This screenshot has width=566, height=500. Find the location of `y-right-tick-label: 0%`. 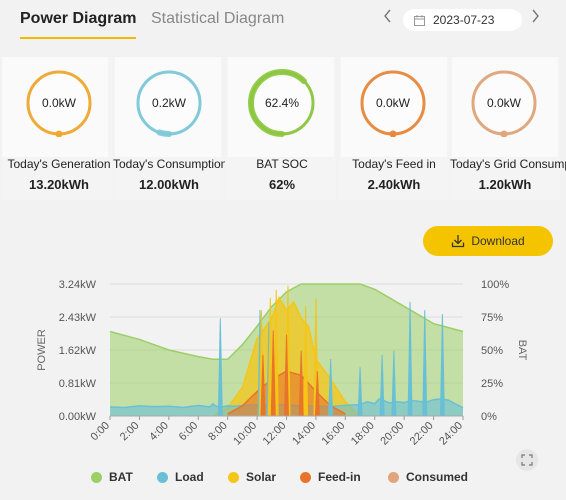

y-right-tick-label: 0% is located at coordinates (489, 417).